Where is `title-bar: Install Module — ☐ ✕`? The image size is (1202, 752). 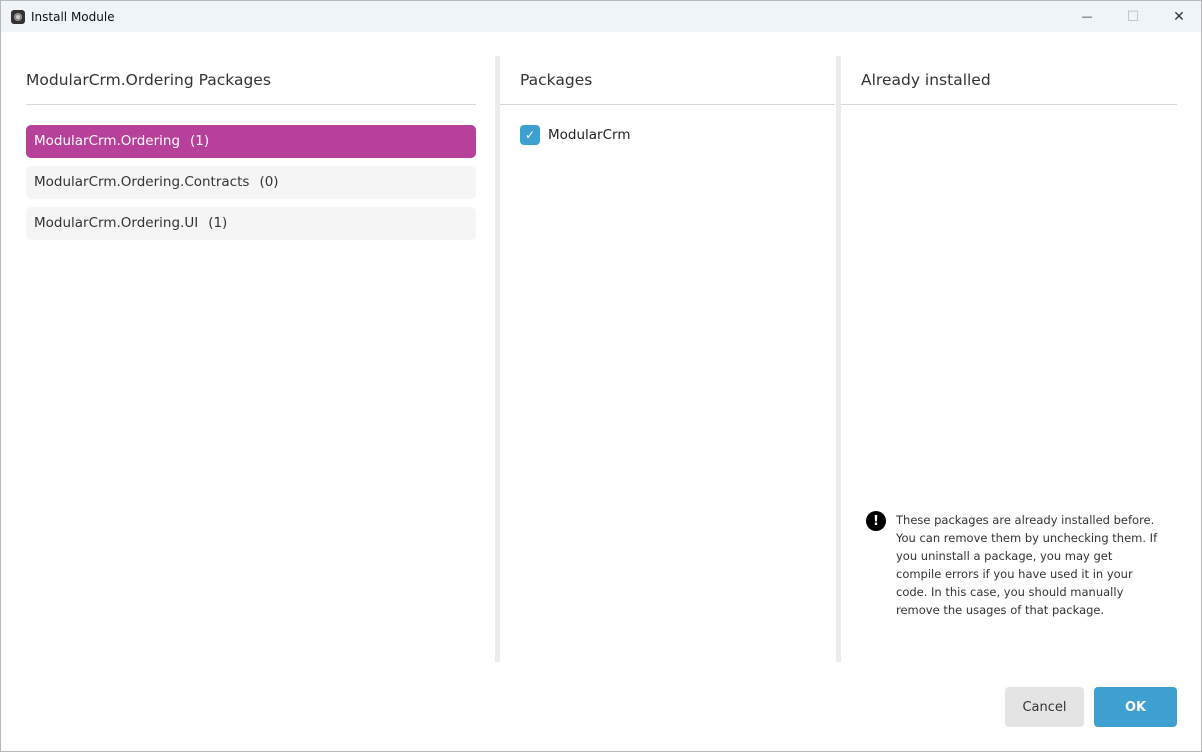
title-bar: Install Module — ☐ ✕ is located at coordinates (601, 16).